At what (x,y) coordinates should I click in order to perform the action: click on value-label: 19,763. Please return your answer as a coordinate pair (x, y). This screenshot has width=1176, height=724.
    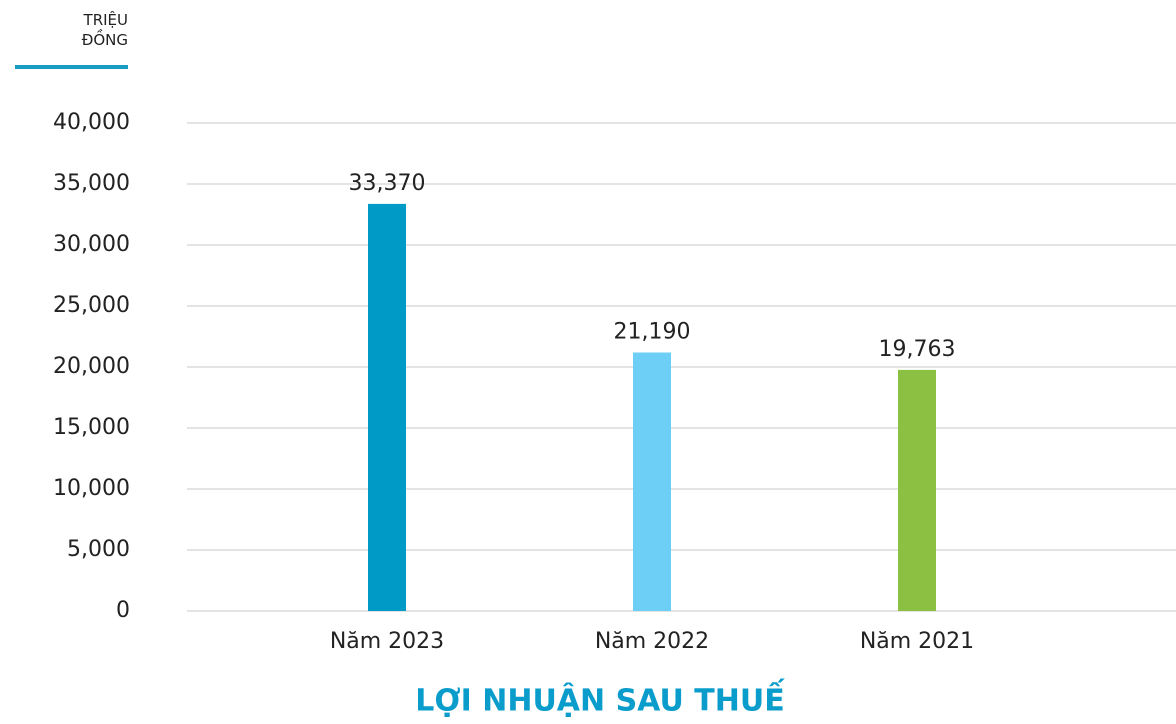
    Looking at the image, I should click on (917, 349).